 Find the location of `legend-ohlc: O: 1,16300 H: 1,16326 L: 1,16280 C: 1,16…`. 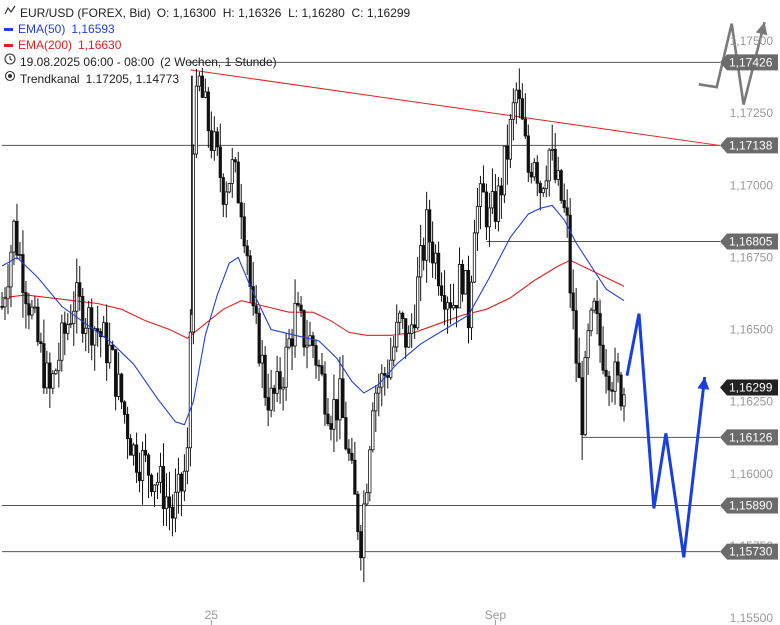

legend-ohlc: O: 1,16300 H: 1,16326 L: 1,16280 C: 1,16… is located at coordinates (283, 12).